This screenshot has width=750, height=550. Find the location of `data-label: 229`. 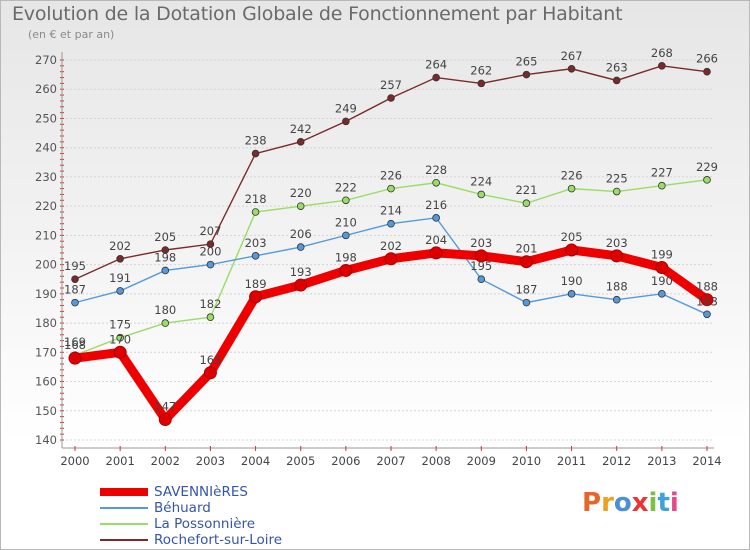

data-label: 229 is located at coordinates (707, 167).